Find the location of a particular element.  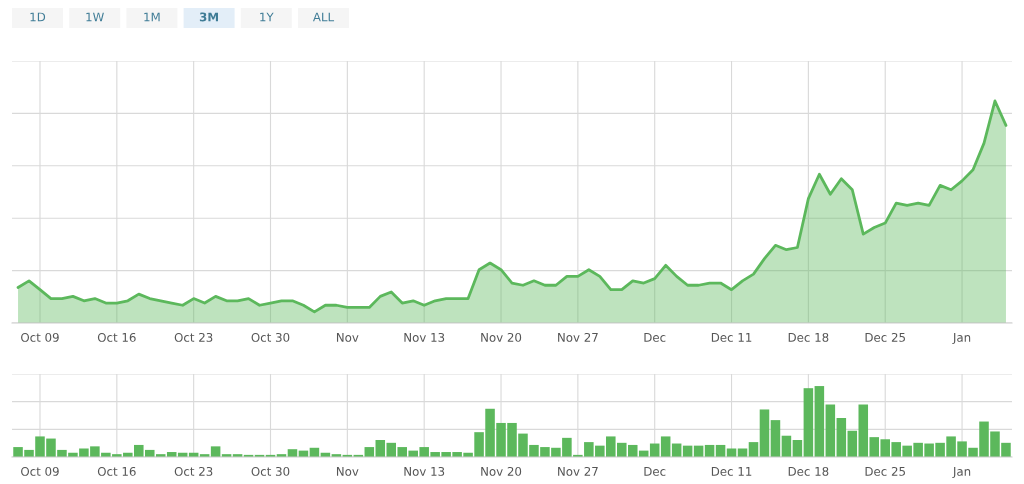

text: 1W is located at coordinates (95, 17).